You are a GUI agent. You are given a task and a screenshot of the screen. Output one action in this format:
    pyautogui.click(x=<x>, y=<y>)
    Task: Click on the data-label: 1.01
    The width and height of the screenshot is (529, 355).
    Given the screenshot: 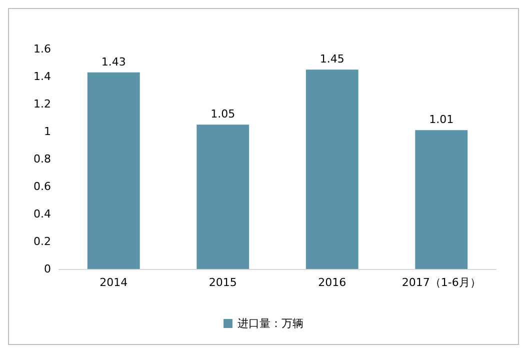 What is the action you would take?
    pyautogui.click(x=441, y=119)
    